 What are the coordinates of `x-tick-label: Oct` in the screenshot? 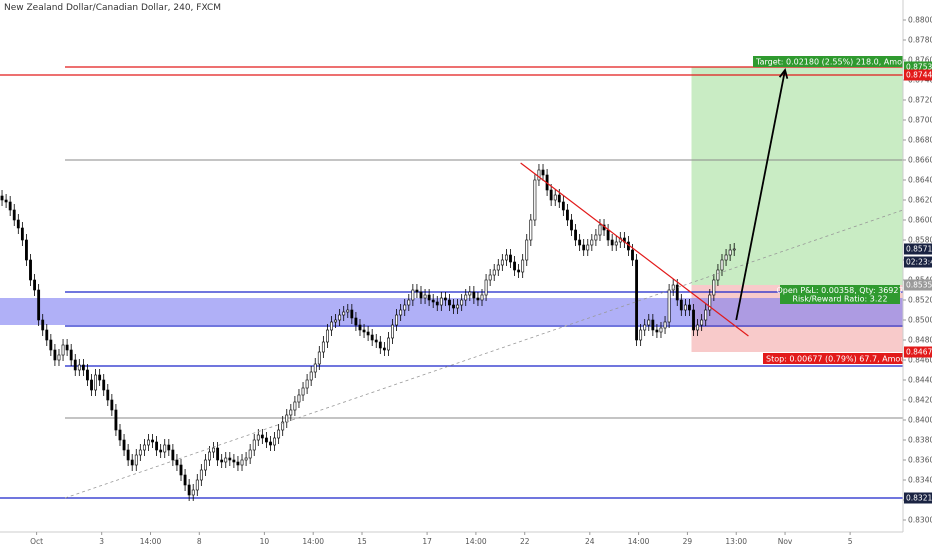 It's located at (36, 541).